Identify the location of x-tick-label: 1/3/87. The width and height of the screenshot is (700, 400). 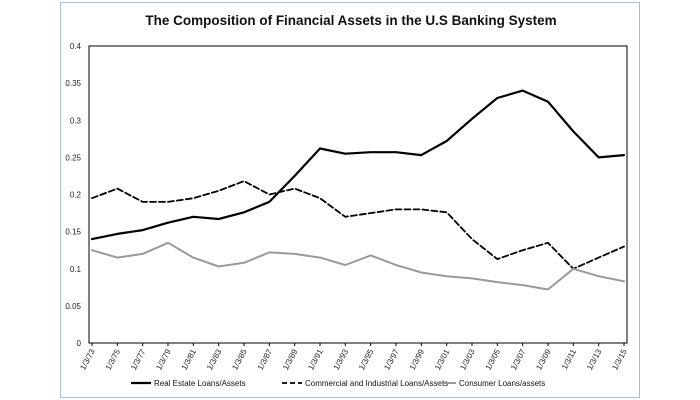
(265, 359).